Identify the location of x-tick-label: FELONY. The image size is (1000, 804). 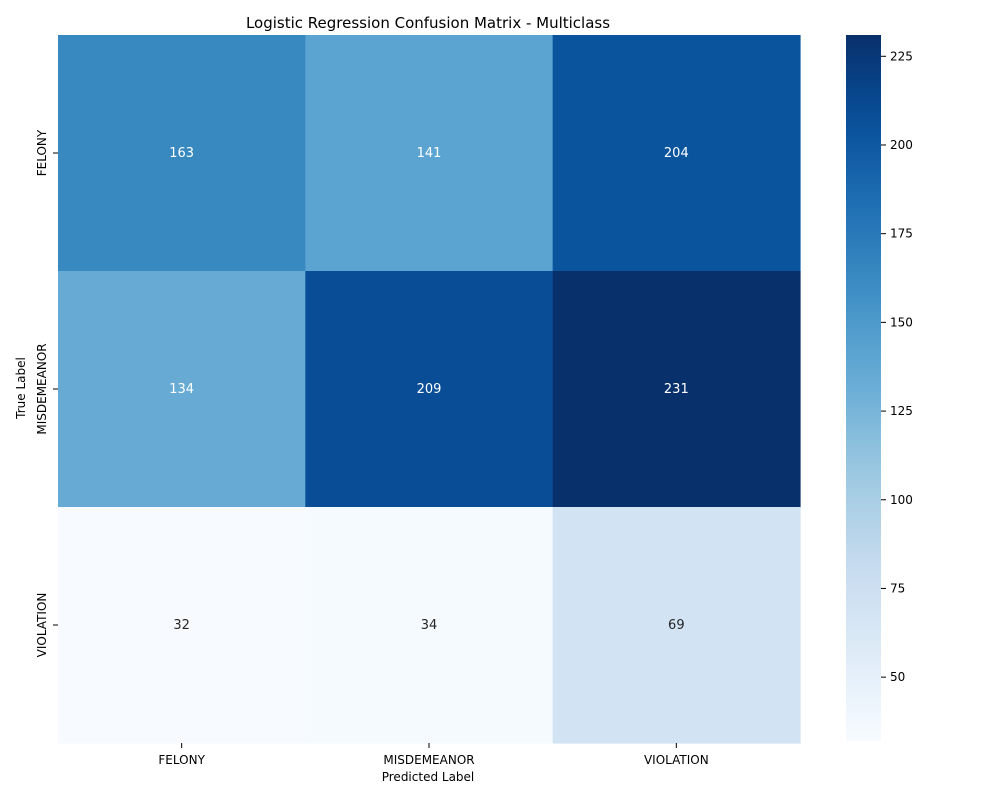
(181, 760).